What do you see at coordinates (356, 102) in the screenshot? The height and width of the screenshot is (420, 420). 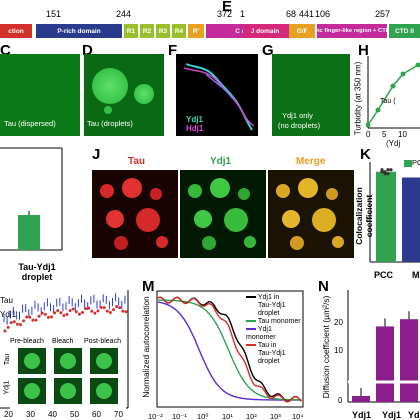 I see `h-ylabel-wrap: Turbidity (at 350 nm)` at bounding box center [356, 102].